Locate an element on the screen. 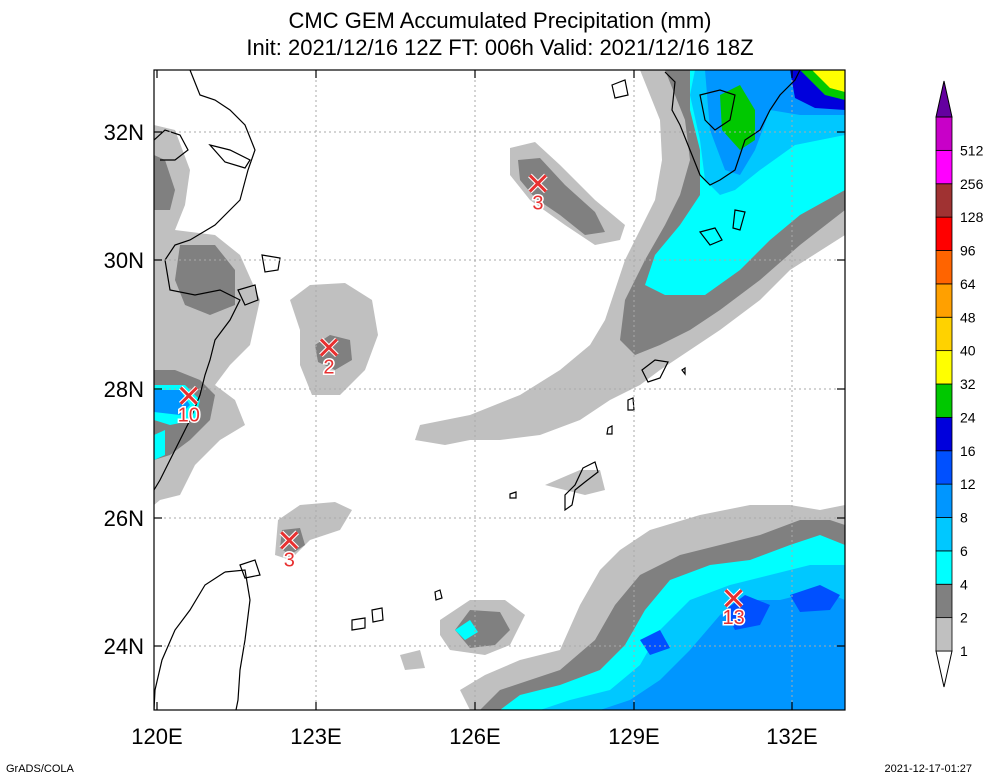 This screenshot has height=779, width=1000. lon-label-132e: 132E is located at coordinates (791, 736).